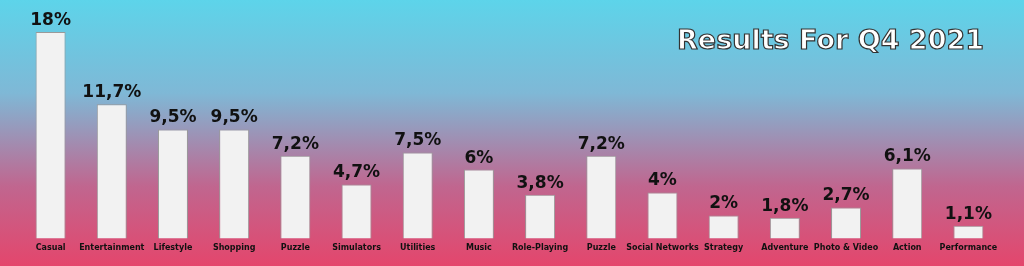  I want to click on data-label: 1,1%, so click(968, 212).